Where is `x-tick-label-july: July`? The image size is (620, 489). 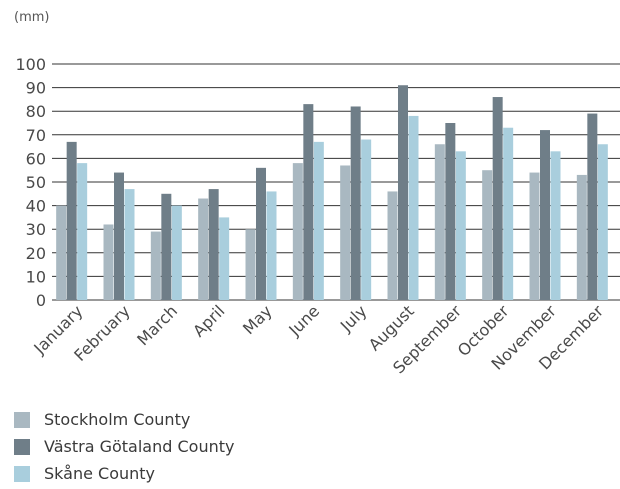
x-tick-label-july: July is located at coordinates (353, 318).